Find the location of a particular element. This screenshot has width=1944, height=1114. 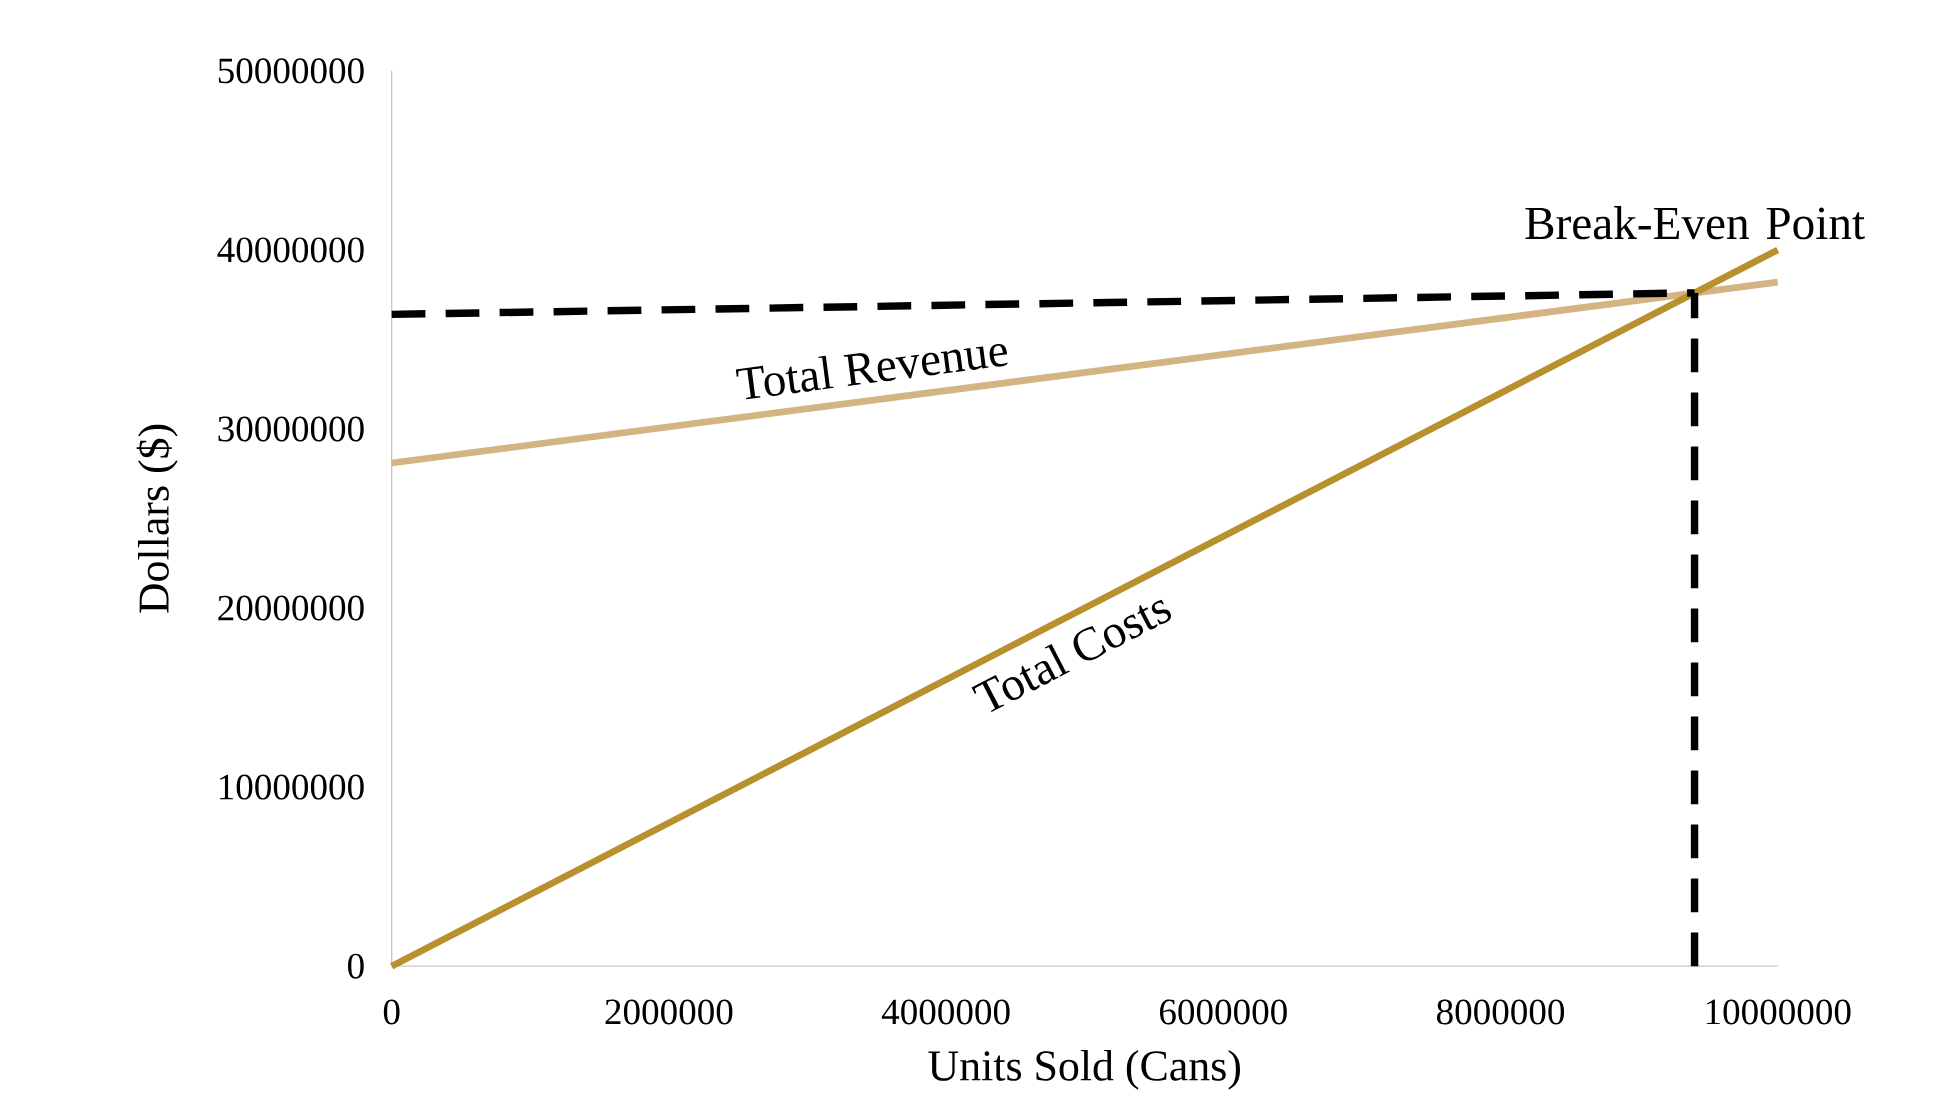

y-axis-title: Dollars ($) is located at coordinates (157, 519).